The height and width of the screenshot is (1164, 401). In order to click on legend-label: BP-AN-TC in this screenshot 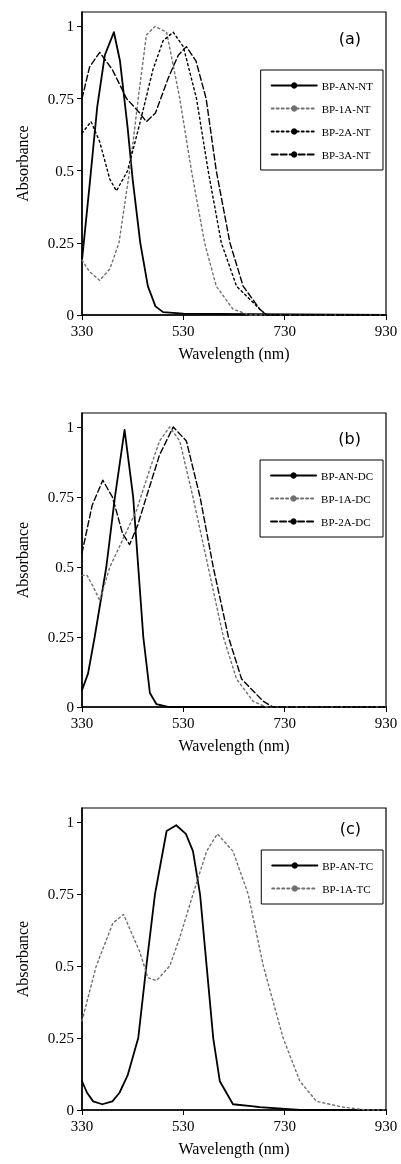, I will do `click(348, 865)`.